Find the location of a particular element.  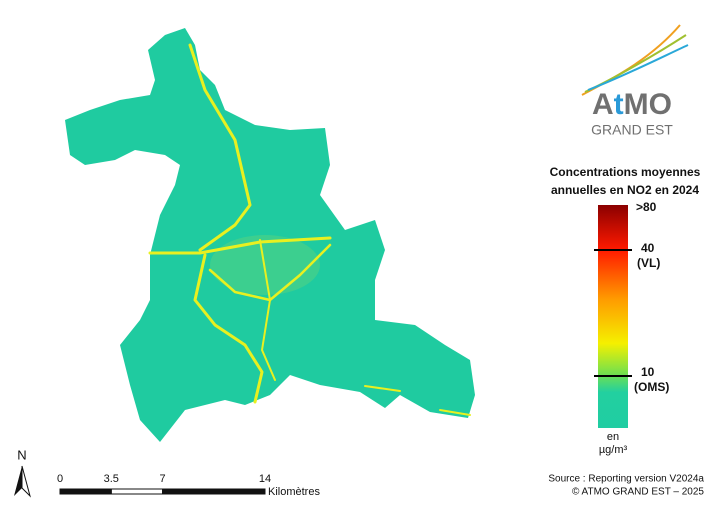

logo-region: GRAND EST is located at coordinates (632, 130).